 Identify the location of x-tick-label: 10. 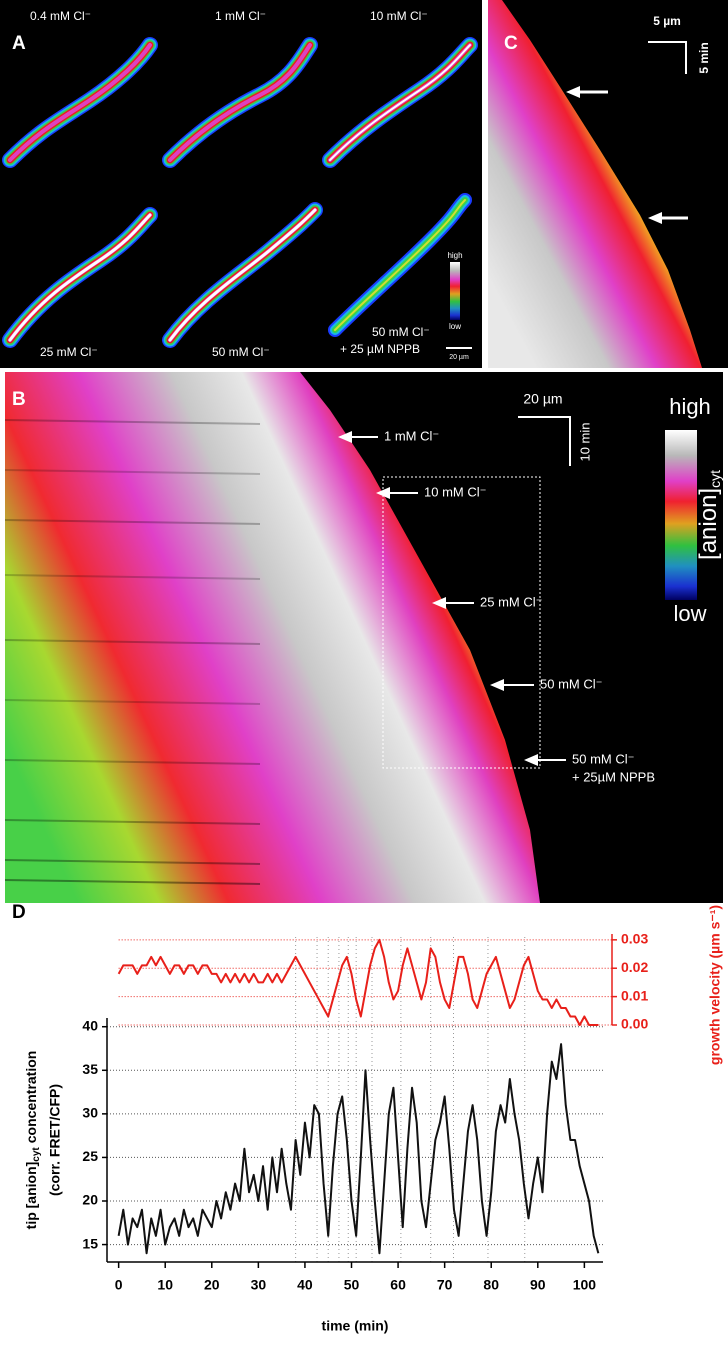
(165, 1285).